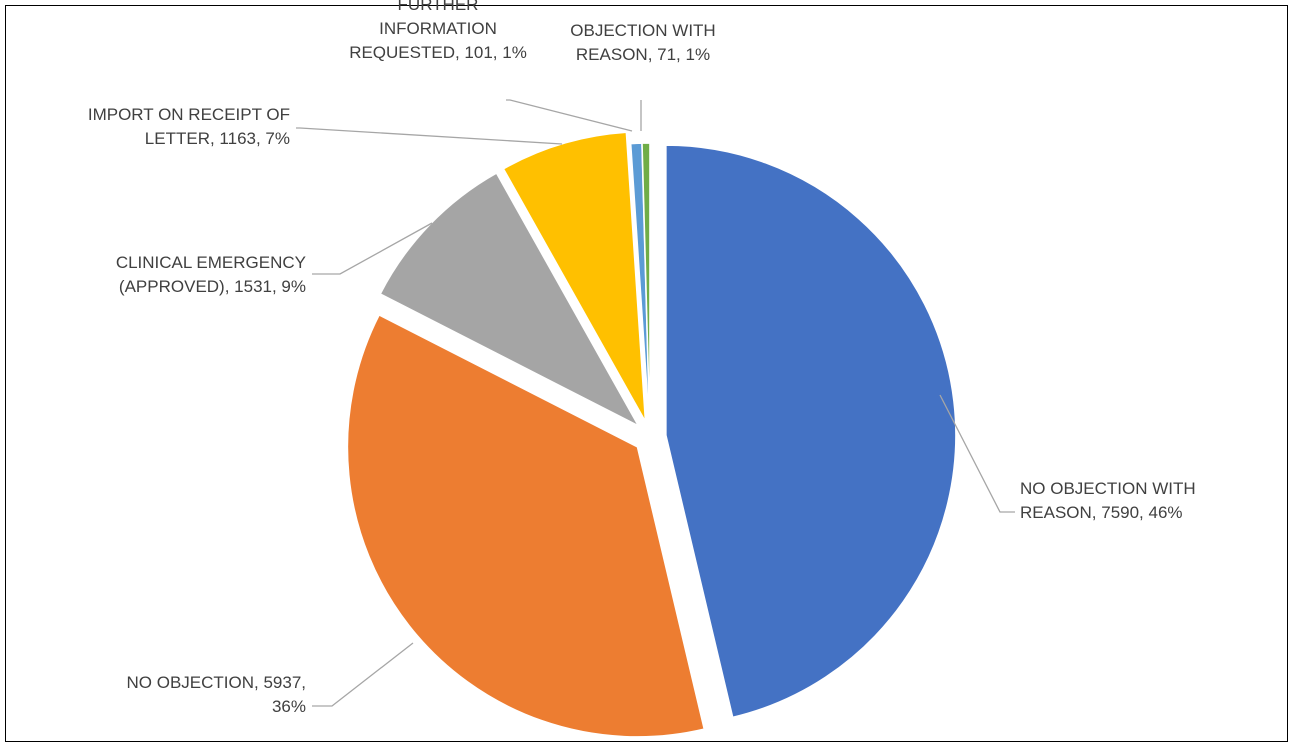 The height and width of the screenshot is (749, 1295). I want to click on data-label: FURTHER INFORMATION REQUESTED, 101, 1%, so click(438, 31).